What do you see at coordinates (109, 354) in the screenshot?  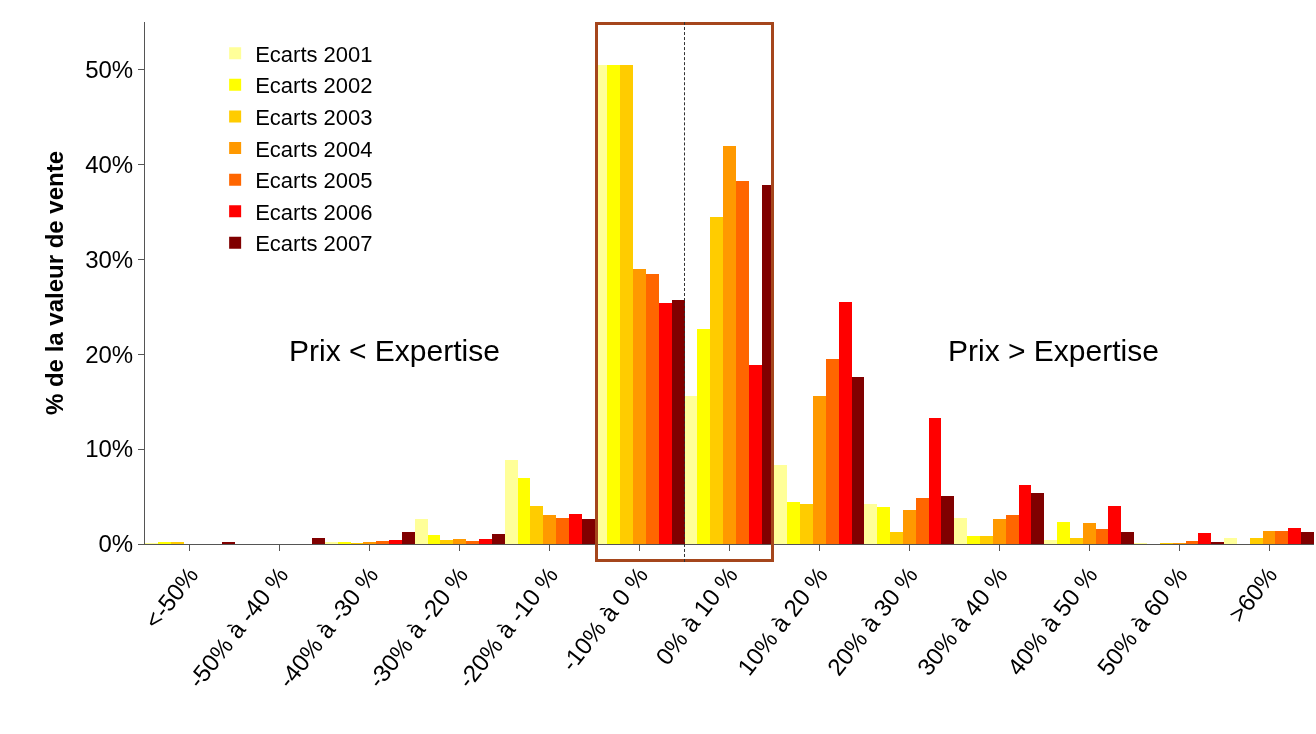 I see `y-tick-label: 20%` at bounding box center [109, 354].